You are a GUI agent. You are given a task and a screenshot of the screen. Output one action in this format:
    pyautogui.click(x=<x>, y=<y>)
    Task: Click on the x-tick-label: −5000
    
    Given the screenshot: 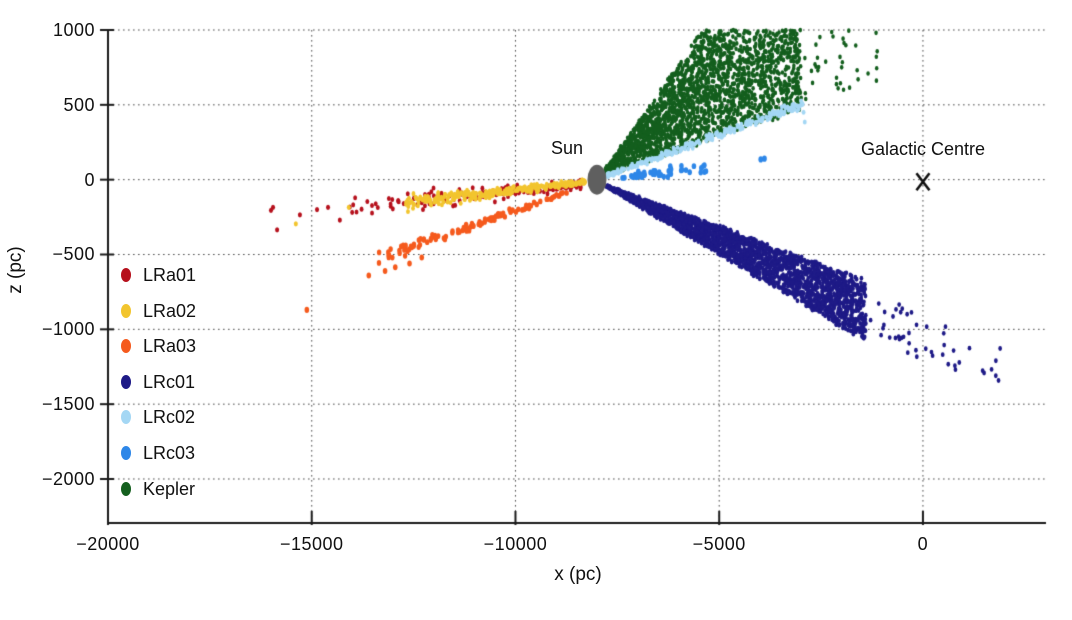 What is the action you would take?
    pyautogui.click(x=719, y=544)
    